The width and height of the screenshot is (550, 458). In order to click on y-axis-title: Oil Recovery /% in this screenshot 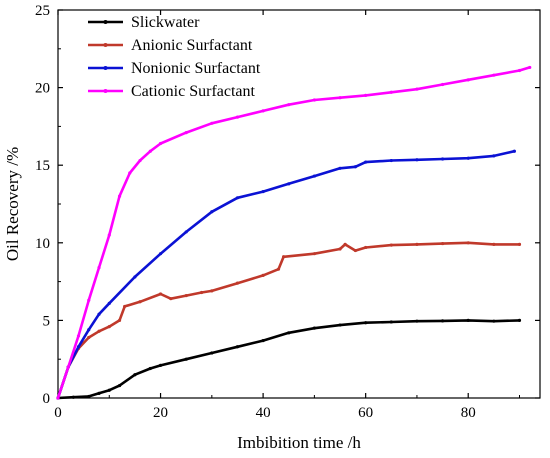, I will do `click(12, 204)`.